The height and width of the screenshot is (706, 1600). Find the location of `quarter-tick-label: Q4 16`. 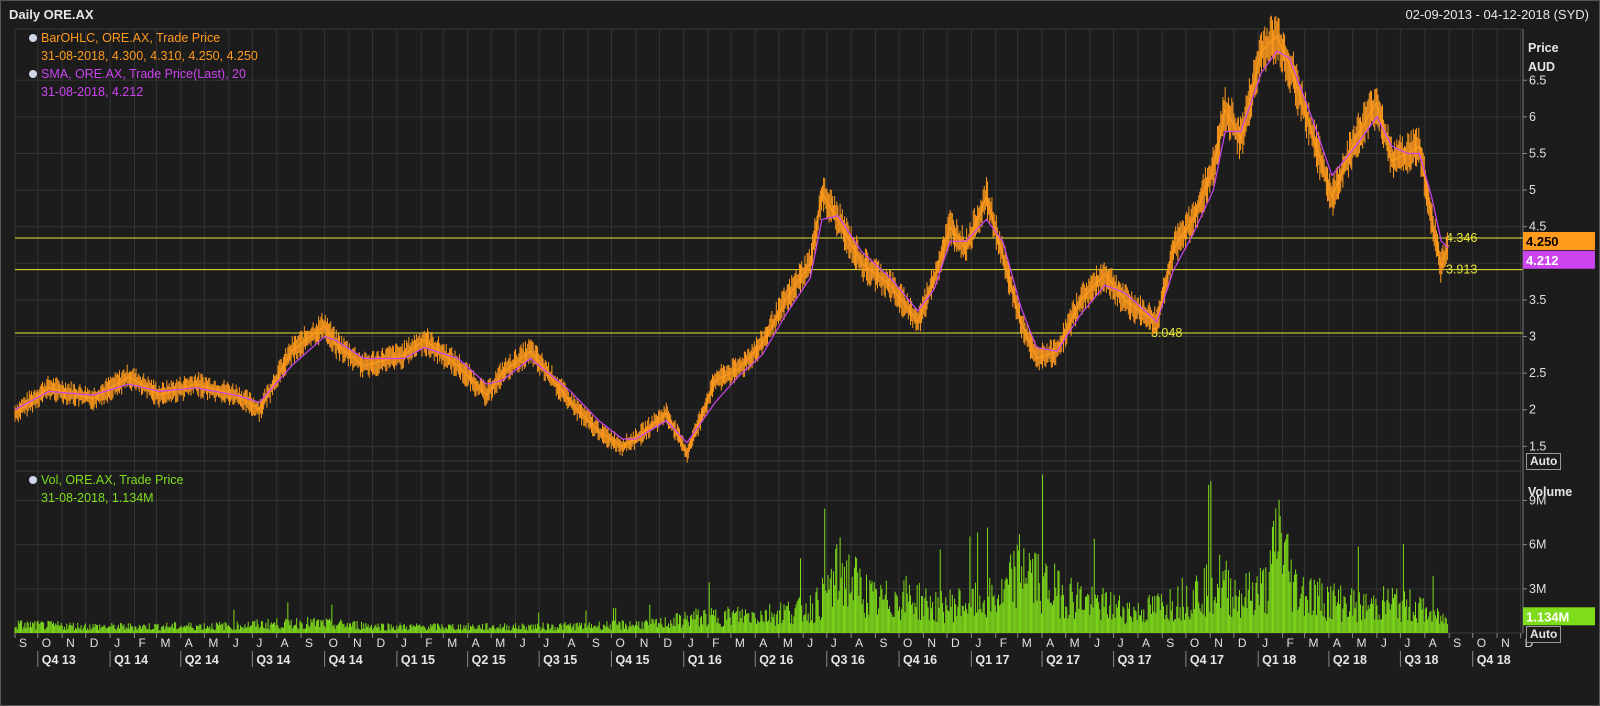

quarter-tick-label: Q4 16 is located at coordinates (920, 660).